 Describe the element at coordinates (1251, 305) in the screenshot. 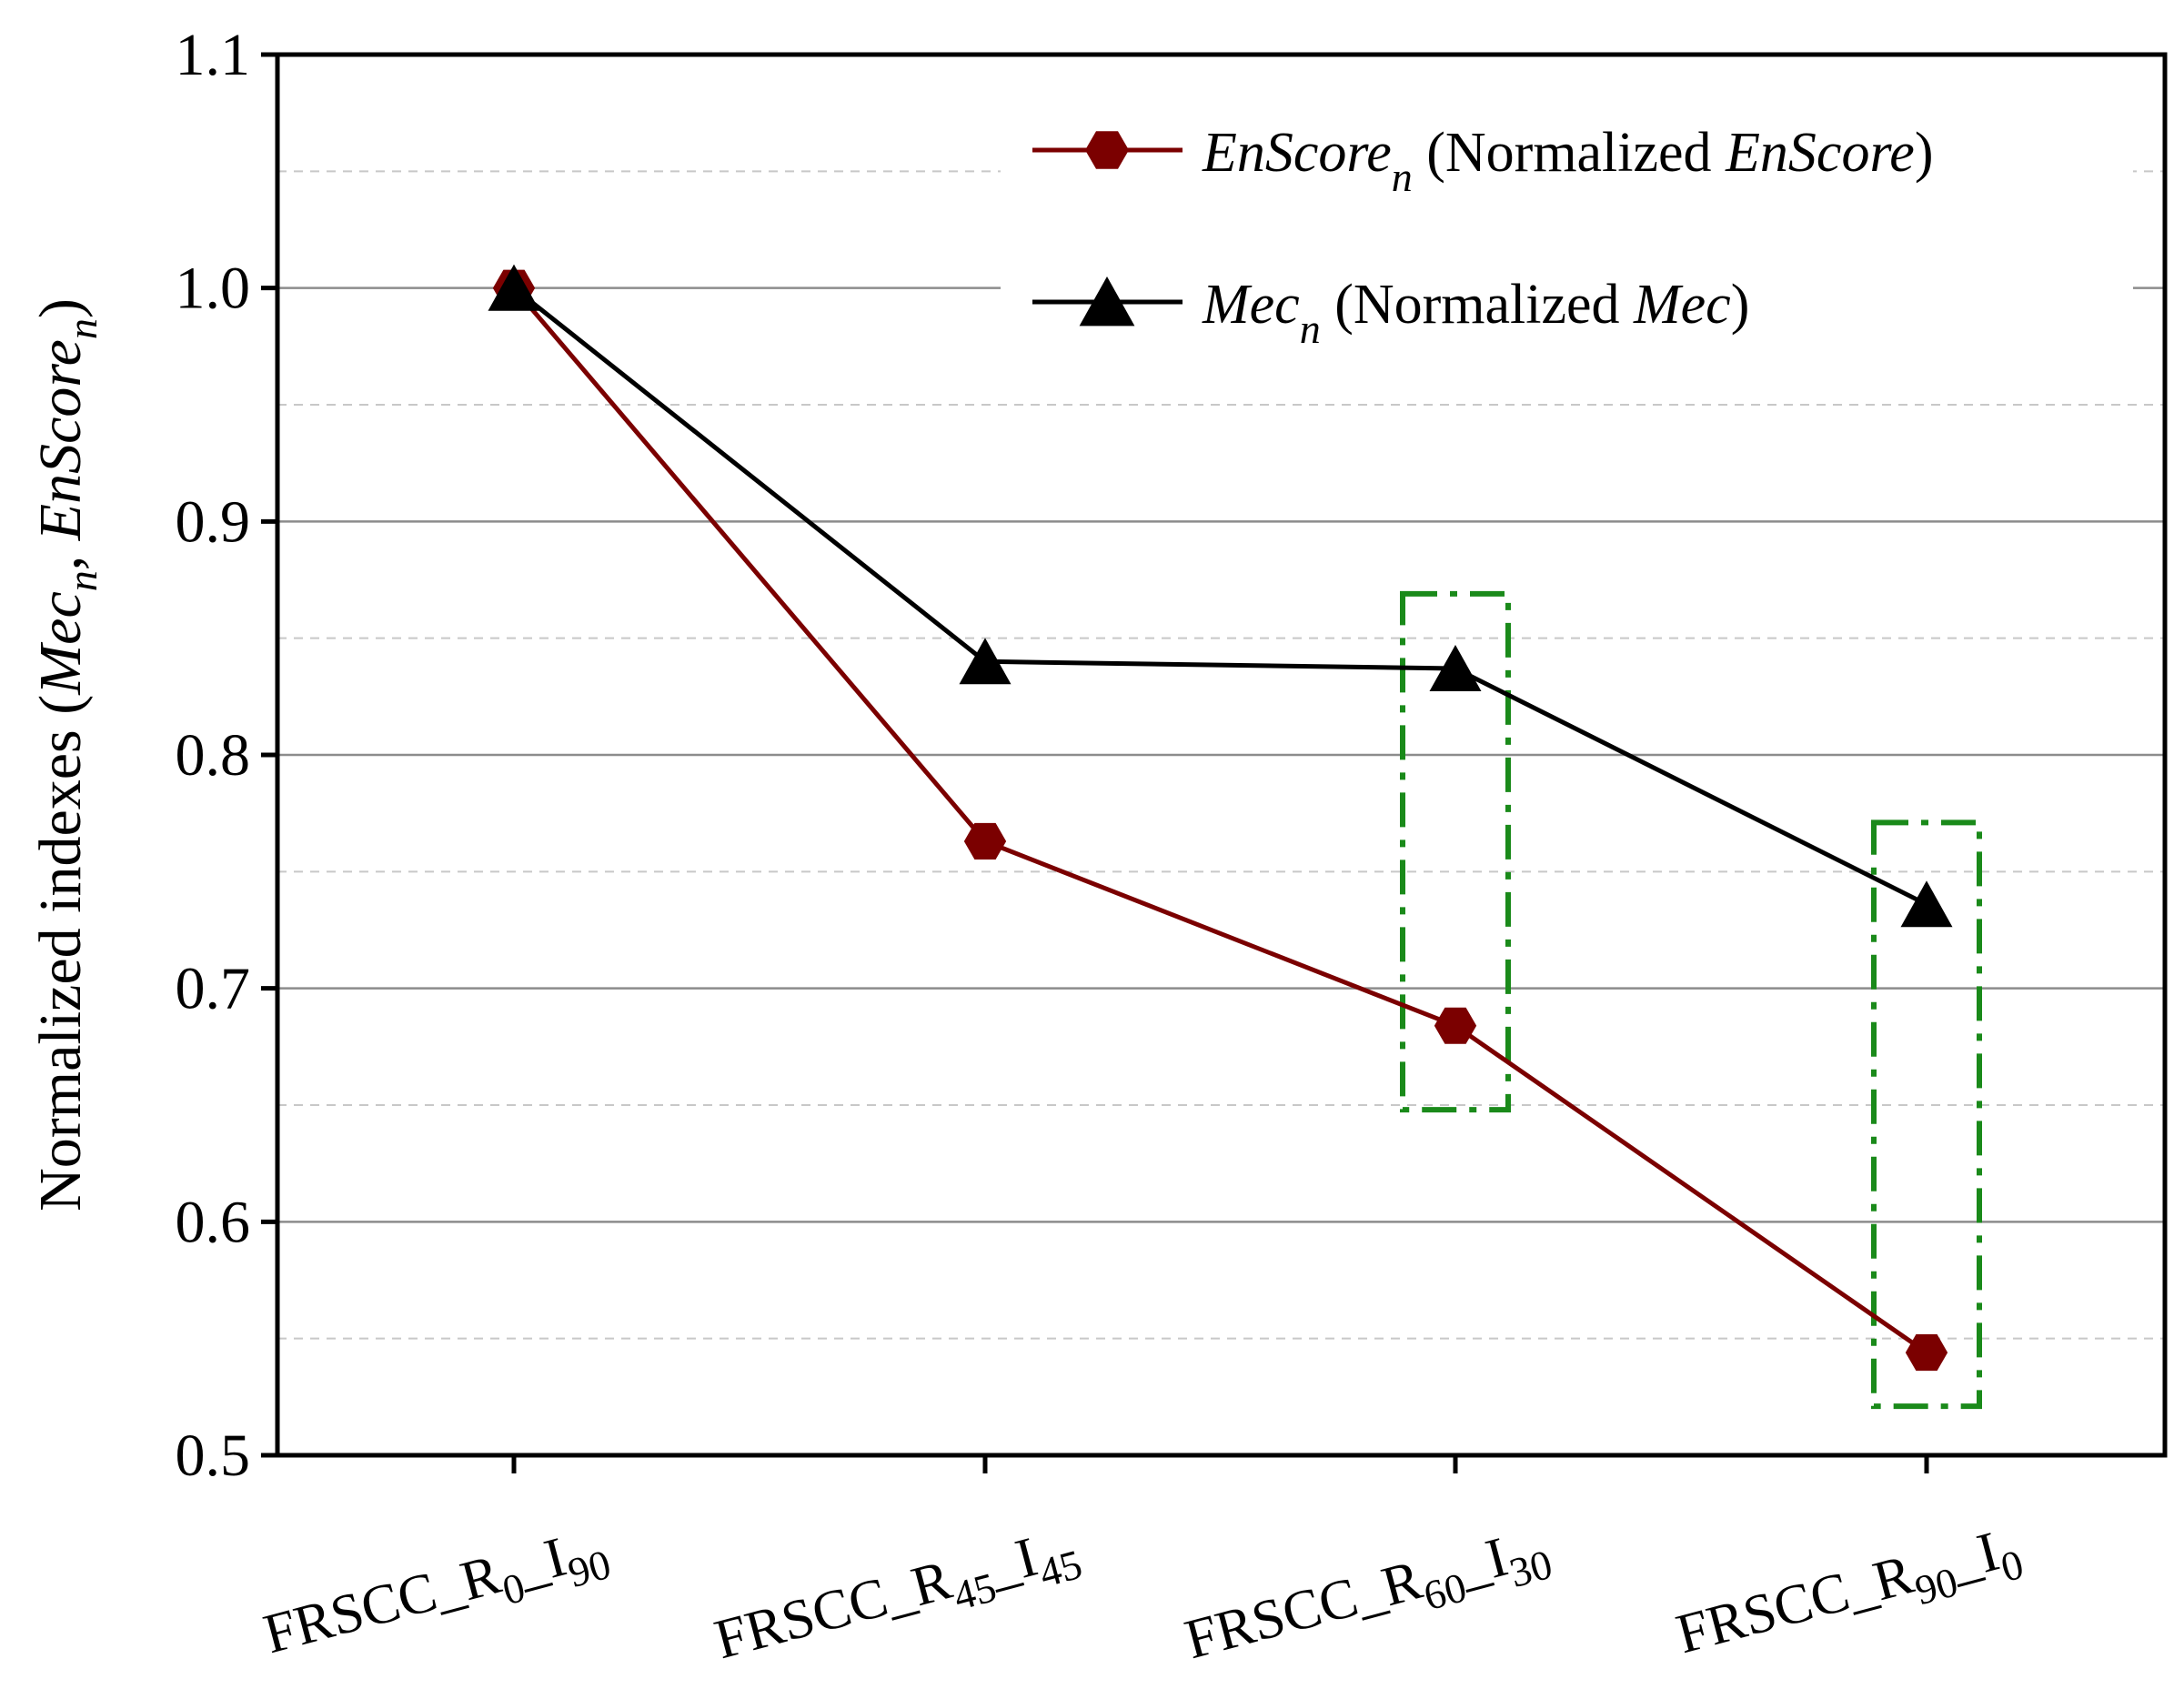

I see `legend-mec-term: Mec` at that location.